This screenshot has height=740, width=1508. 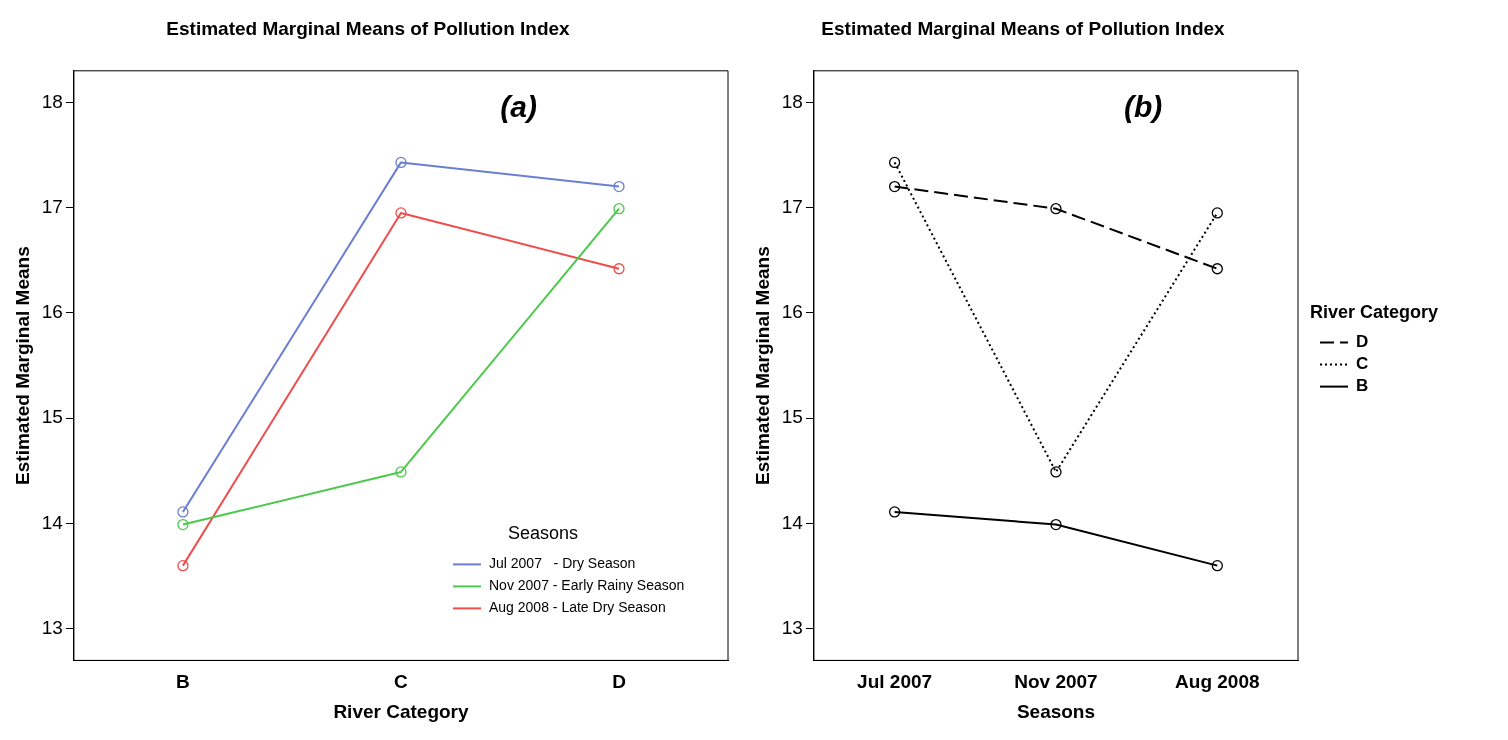 What do you see at coordinates (1056, 682) in the screenshot?
I see `x-tick-label: Nov 2007` at bounding box center [1056, 682].